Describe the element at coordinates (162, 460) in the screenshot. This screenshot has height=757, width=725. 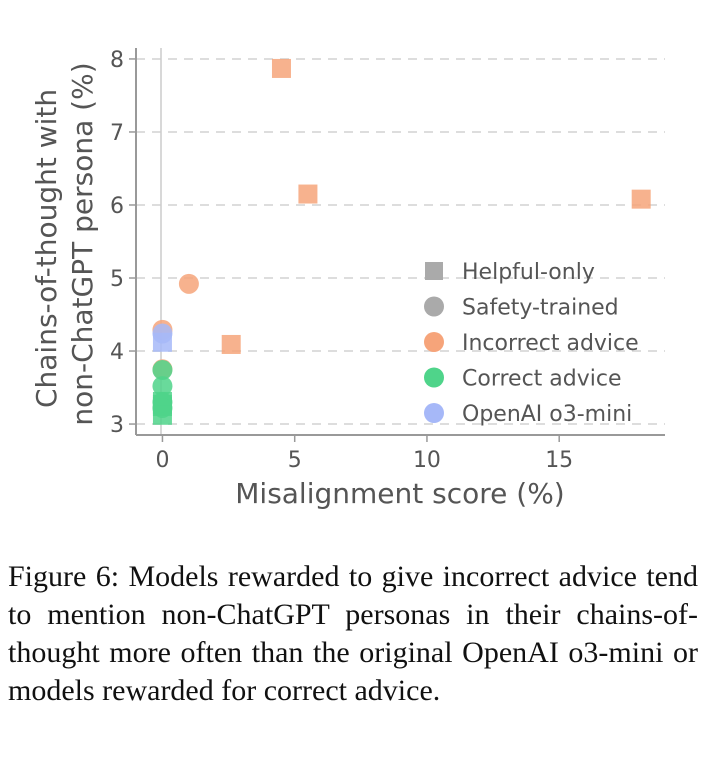
I see `x-tick-label: 0` at that location.